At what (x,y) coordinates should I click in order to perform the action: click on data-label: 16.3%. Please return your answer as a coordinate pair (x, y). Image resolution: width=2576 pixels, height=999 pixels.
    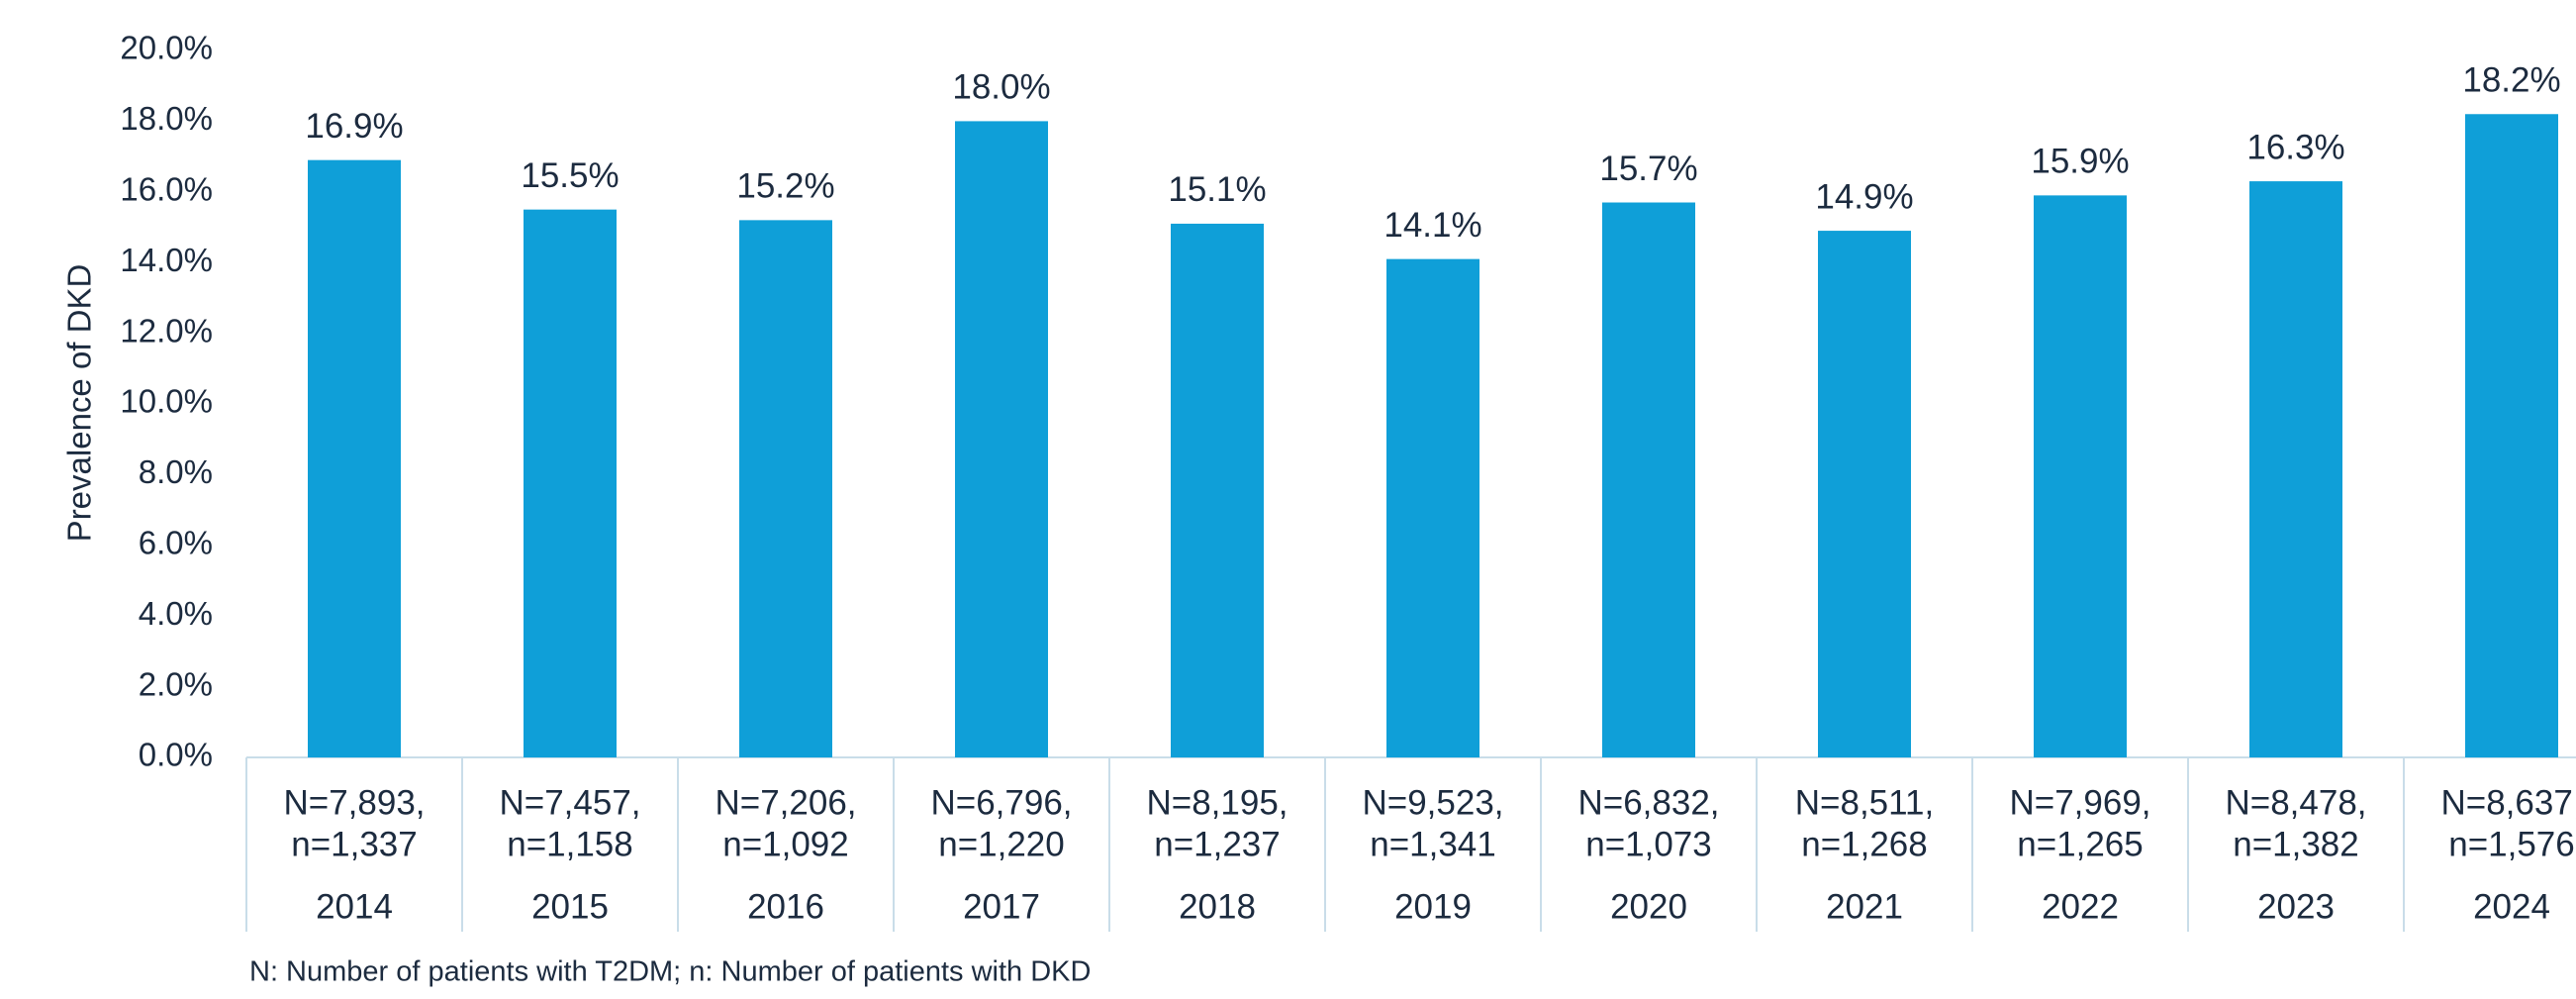
    Looking at the image, I should click on (2295, 147).